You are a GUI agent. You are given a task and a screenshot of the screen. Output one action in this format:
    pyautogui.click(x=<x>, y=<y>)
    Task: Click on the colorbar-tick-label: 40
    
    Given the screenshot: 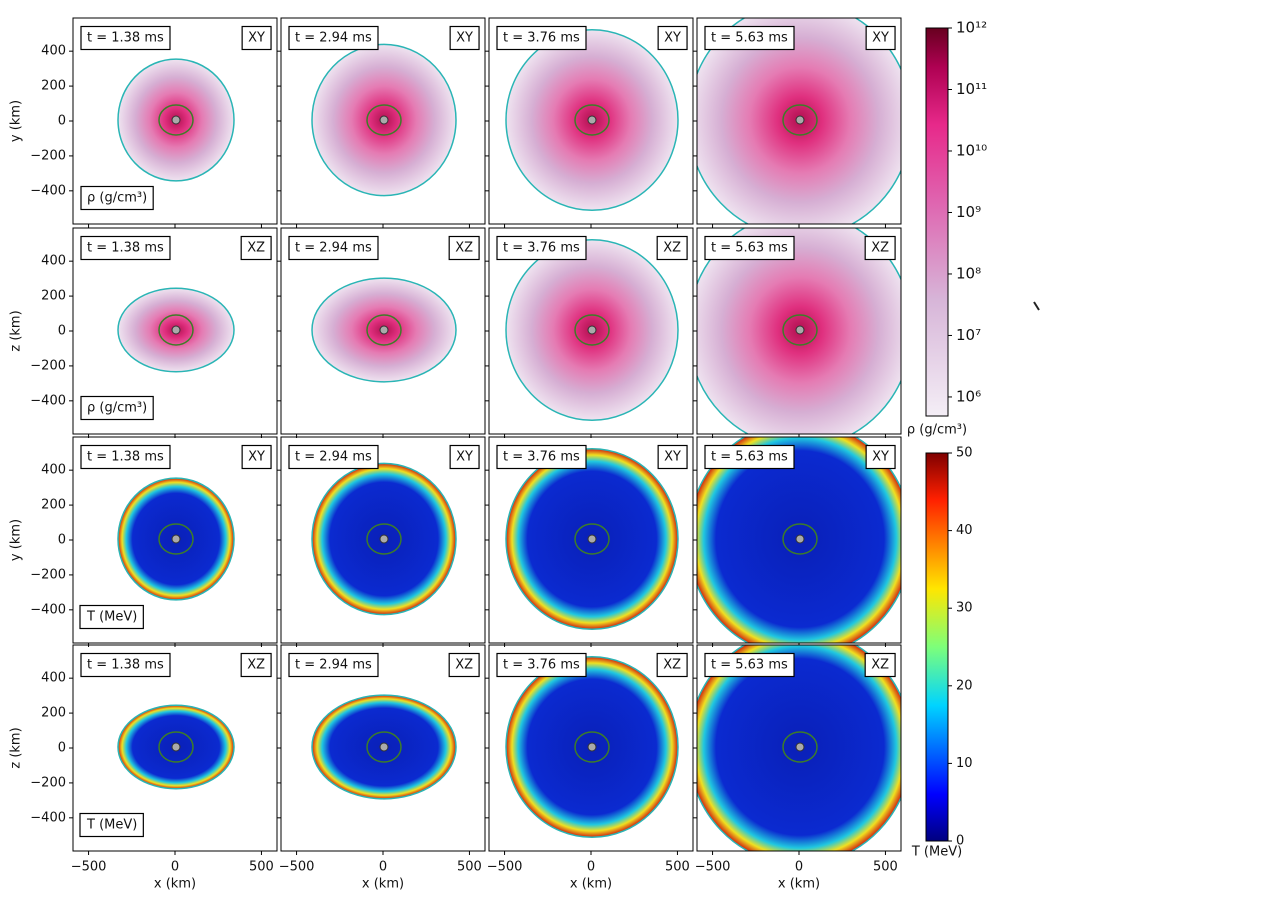 What is the action you would take?
    pyautogui.click(x=964, y=530)
    